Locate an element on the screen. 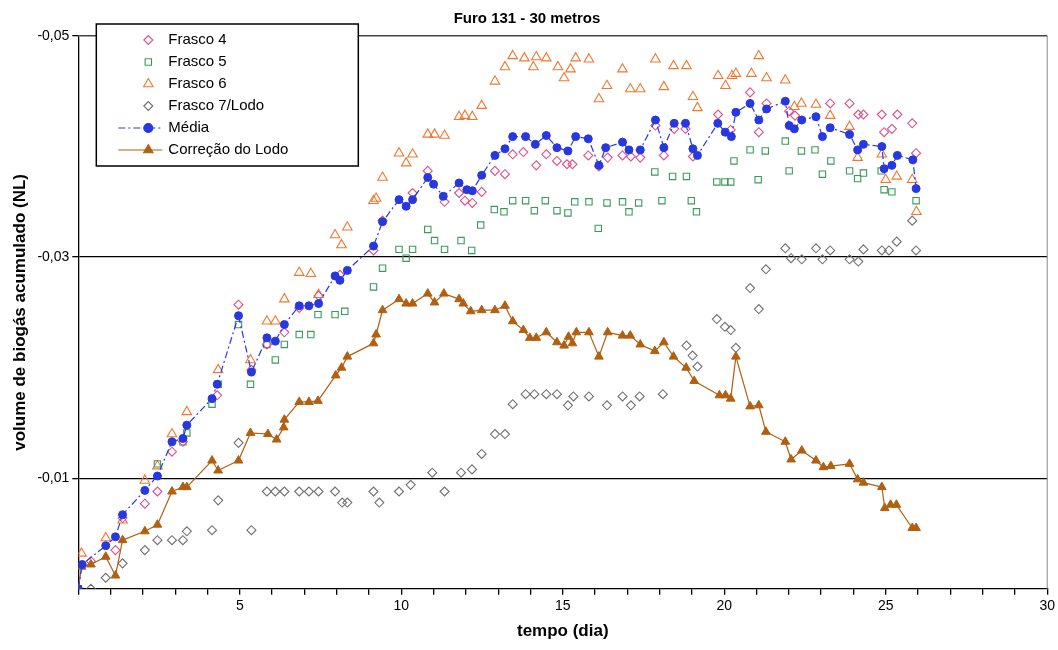 This screenshot has width=1058, height=650. legend-label: Frasco 4 is located at coordinates (197, 39).